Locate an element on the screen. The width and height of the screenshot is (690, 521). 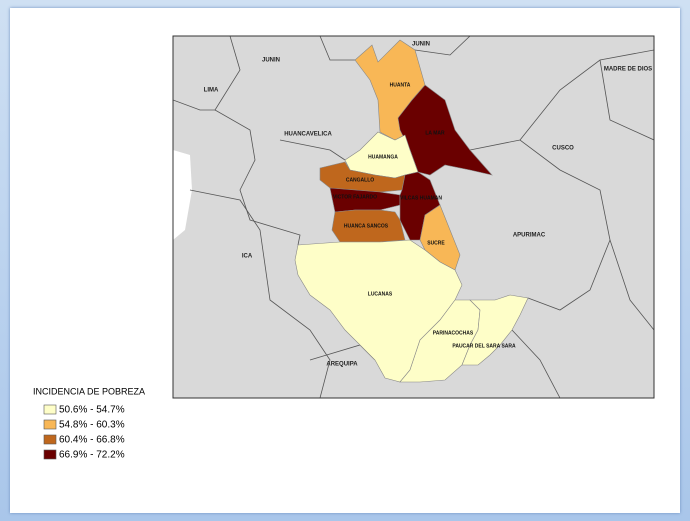
province-label: HUANTA is located at coordinates (400, 85).